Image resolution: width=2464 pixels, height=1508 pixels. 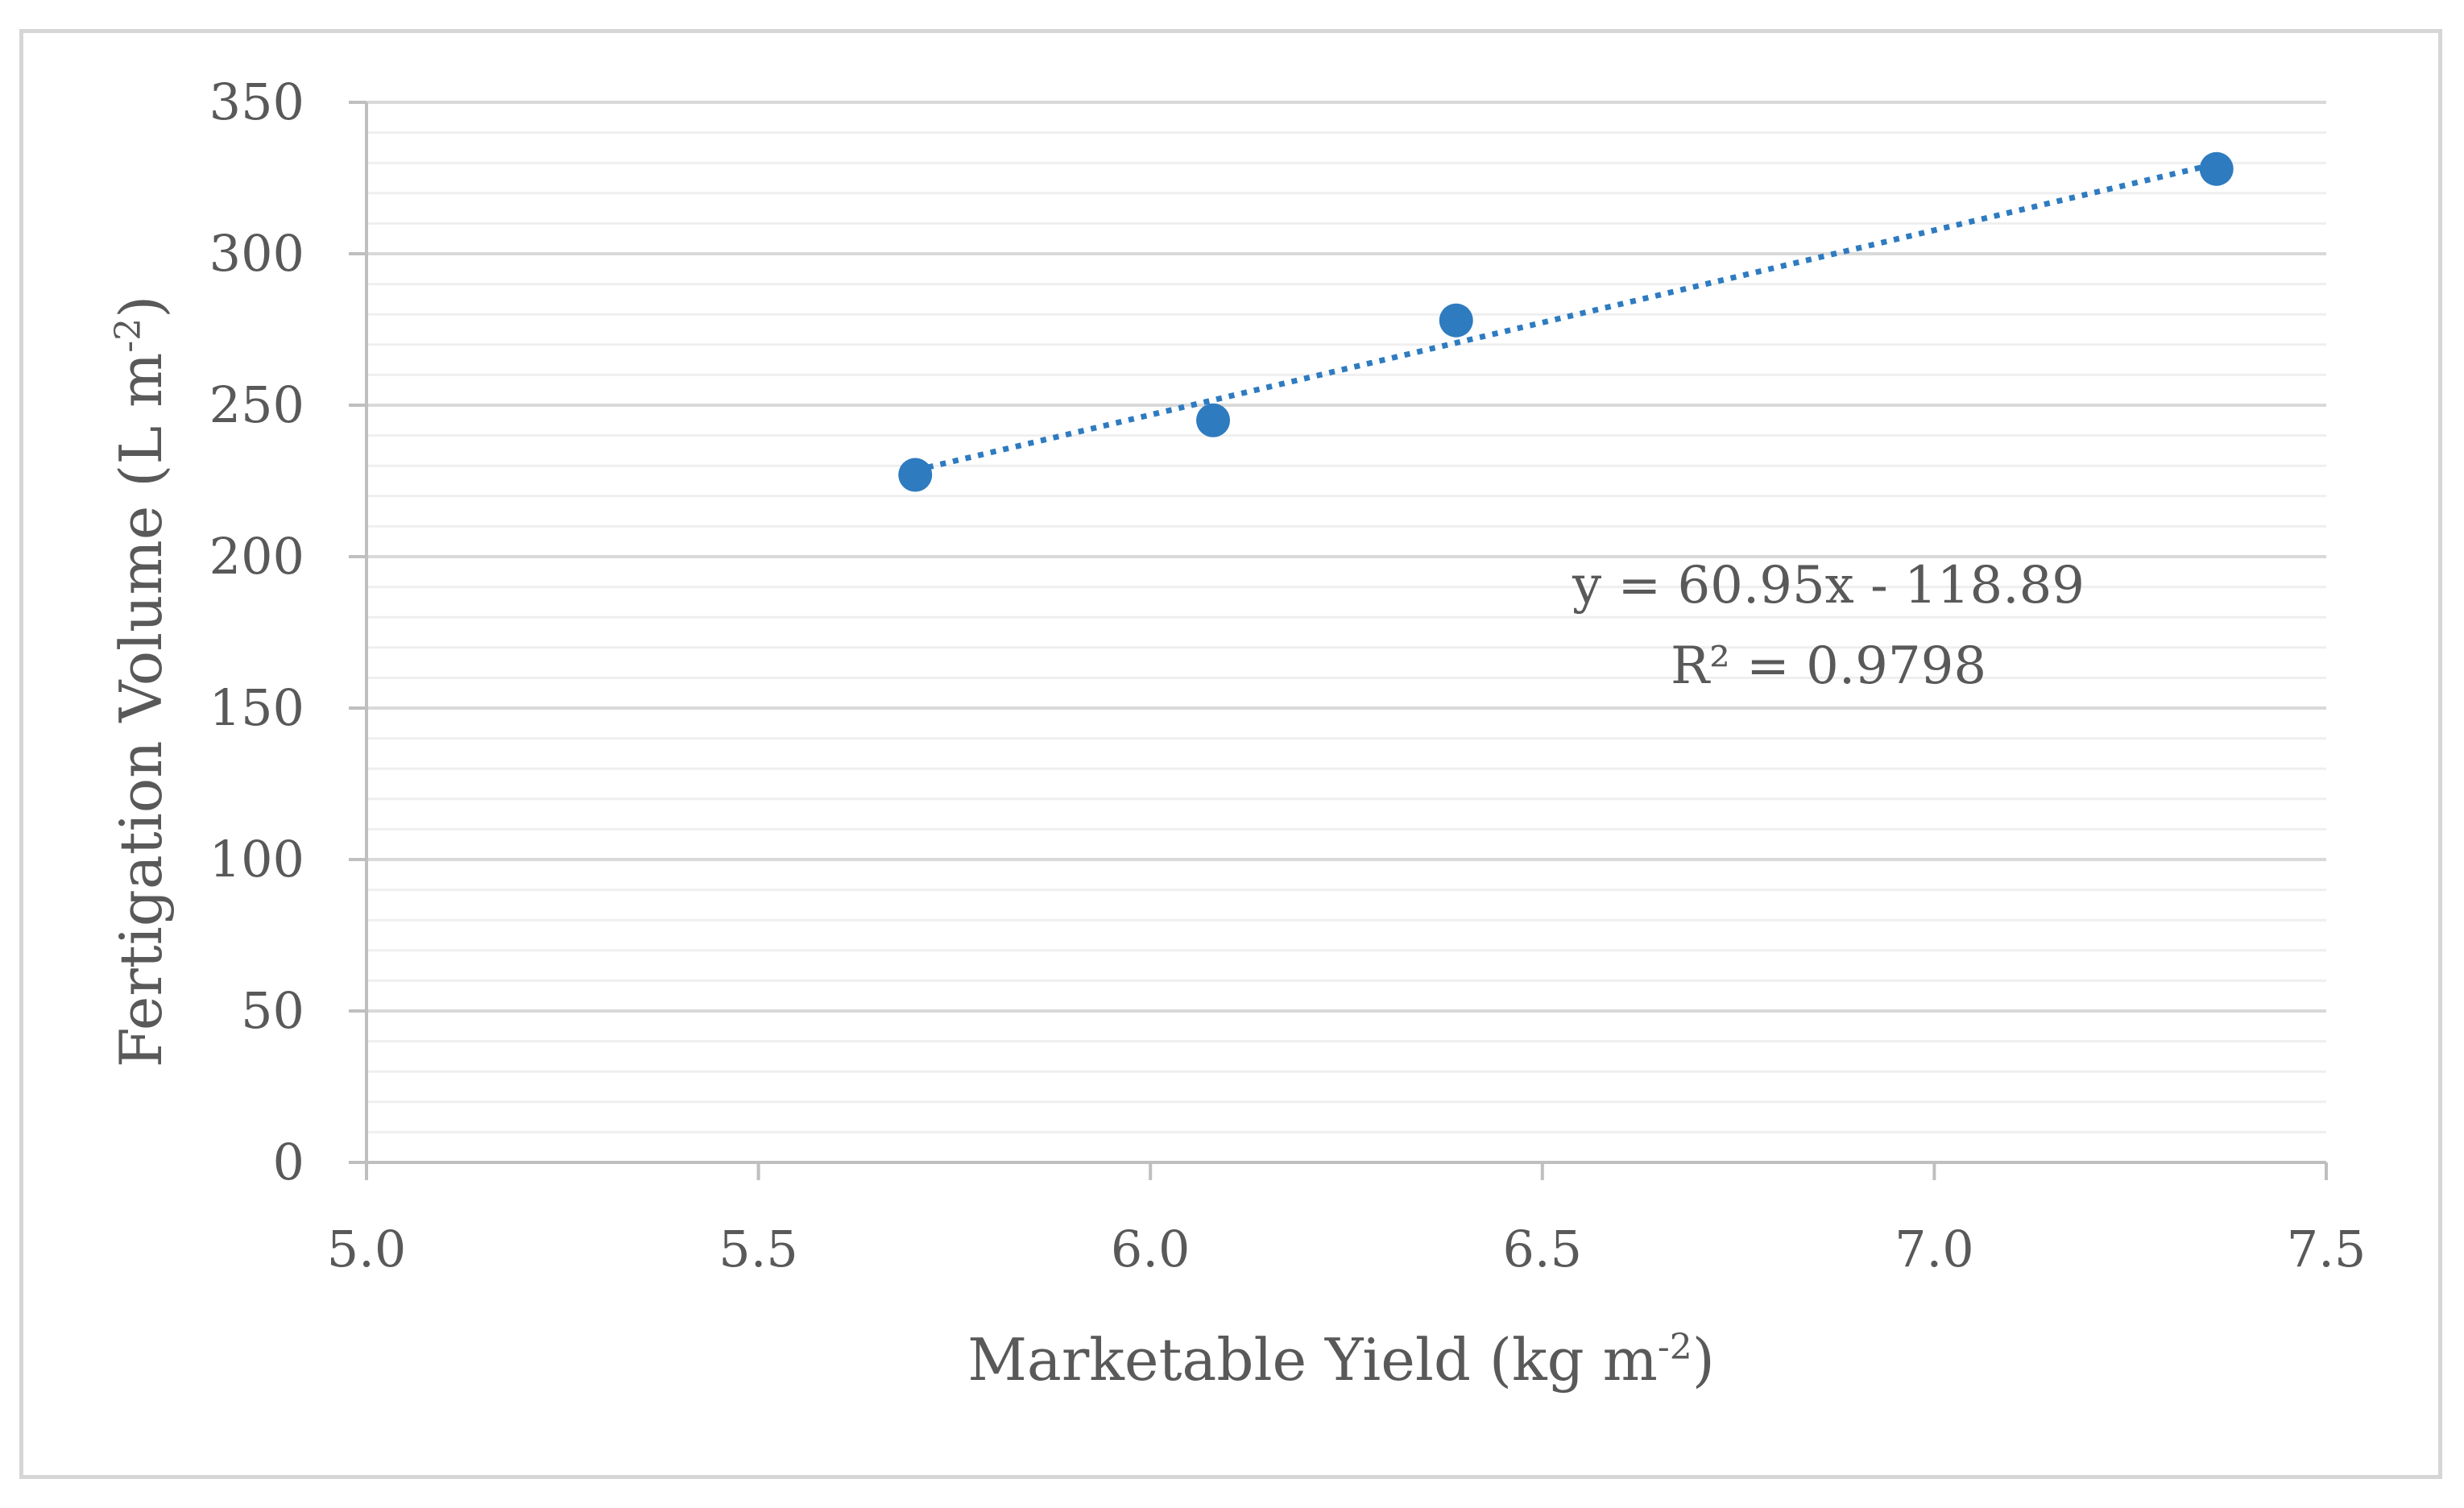 I want to click on x-tick-label: 7.5, so click(x=2327, y=1249).